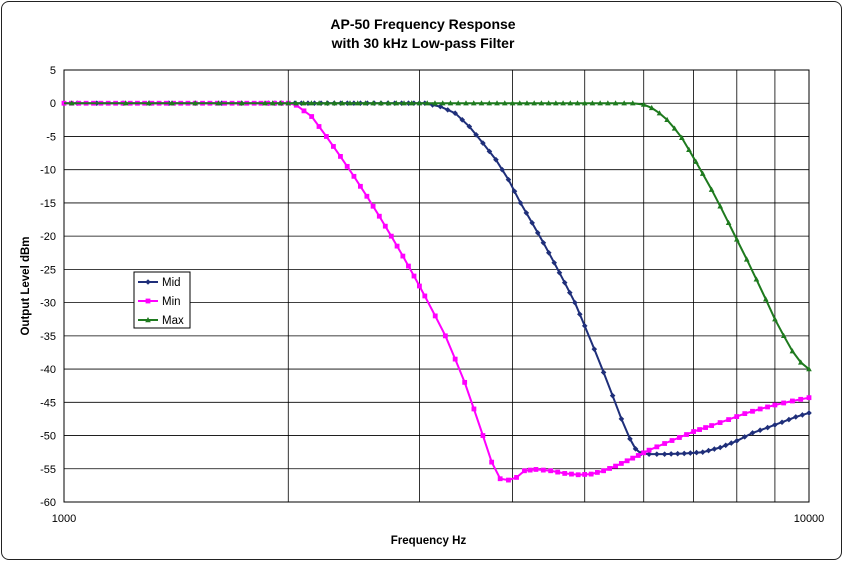 This screenshot has width=846, height=564. Describe the element at coordinates (429, 541) in the screenshot. I see `x-axis-label: Frequency Hz` at that location.